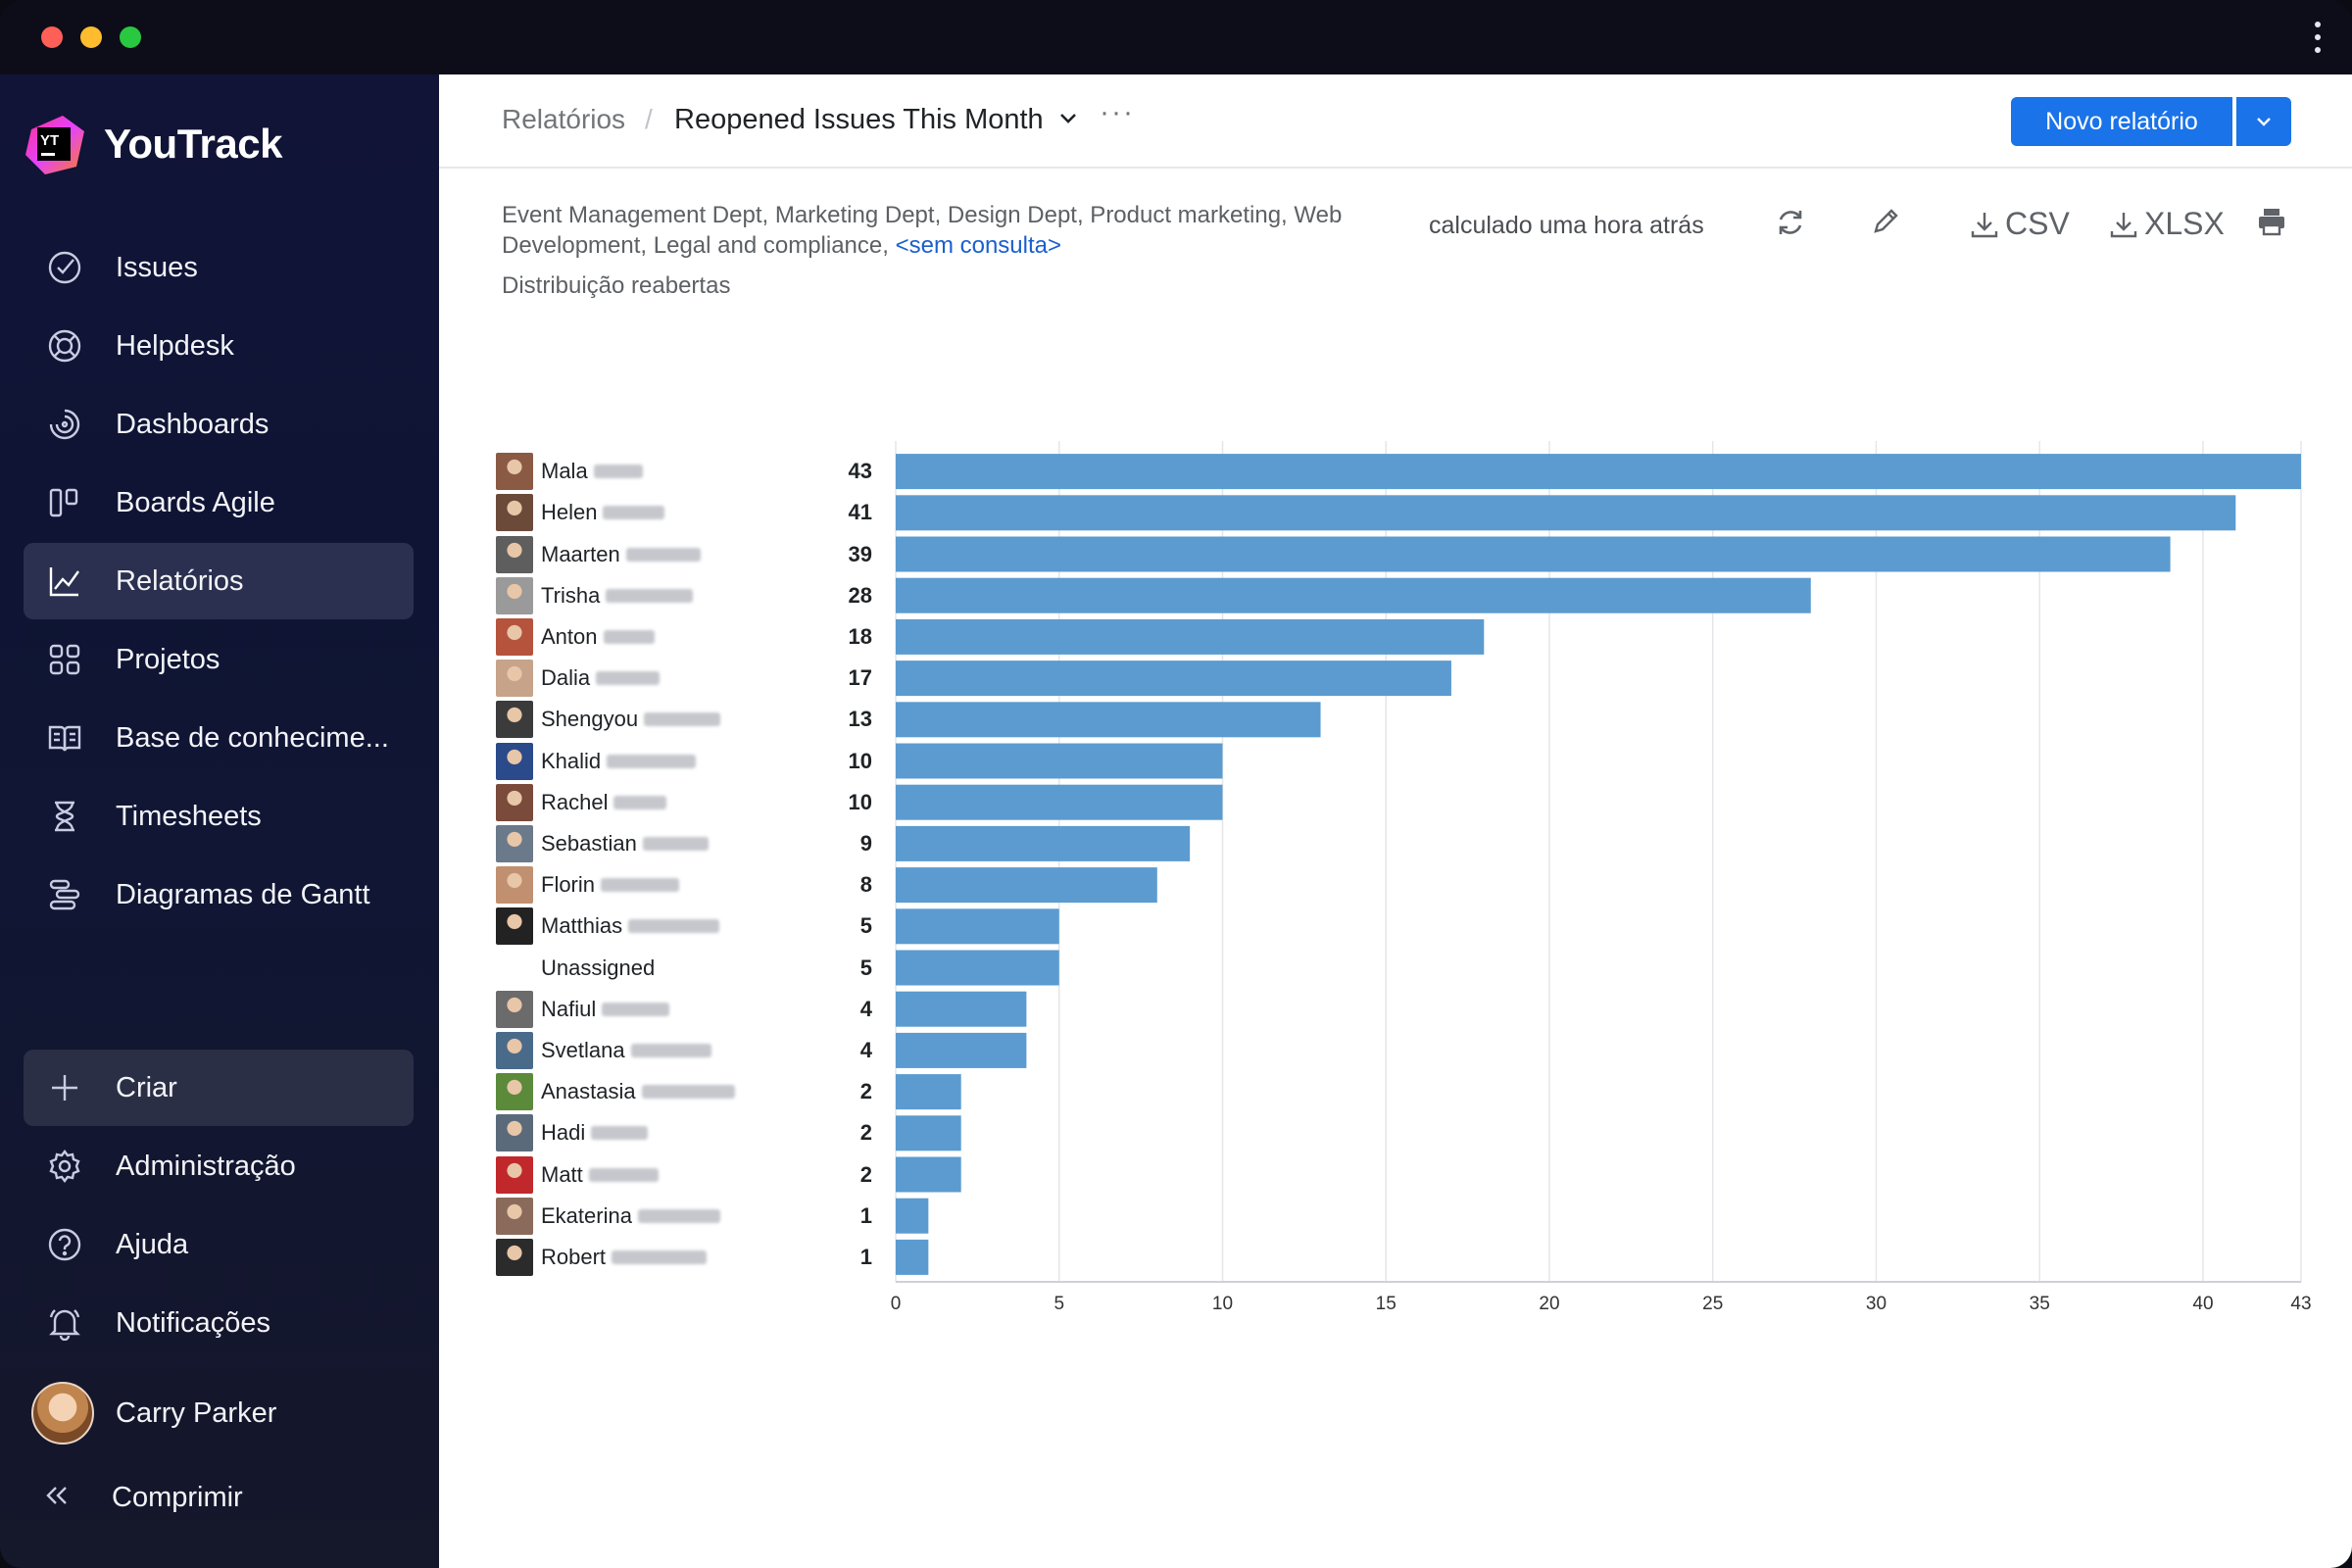 Image resolution: width=2352 pixels, height=1568 pixels. What do you see at coordinates (977, 926) in the screenshot?
I see `bar-matthias` at bounding box center [977, 926].